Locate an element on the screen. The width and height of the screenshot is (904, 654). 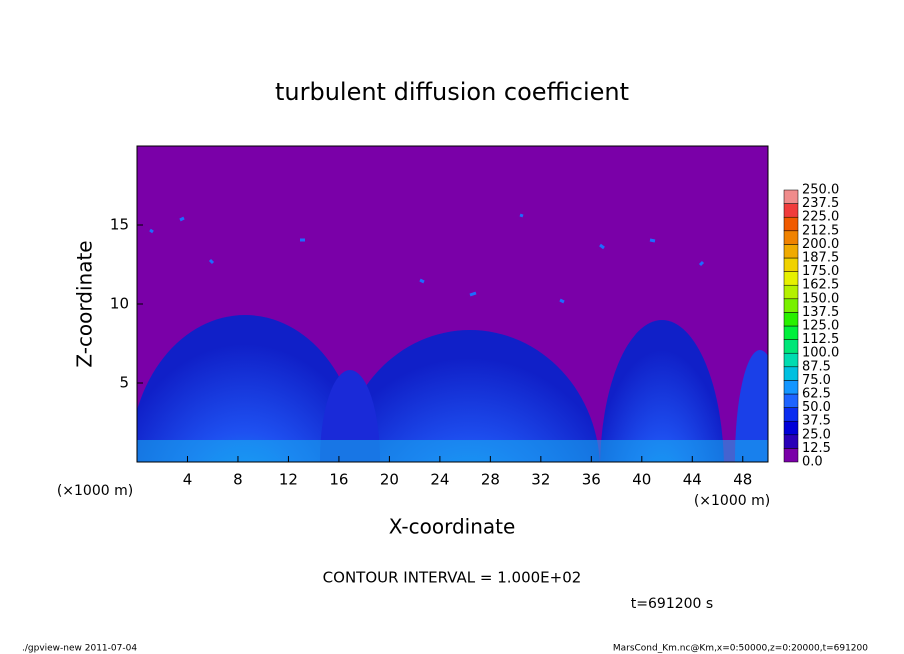
colorbar-label: 75.0 is located at coordinates (816, 380).